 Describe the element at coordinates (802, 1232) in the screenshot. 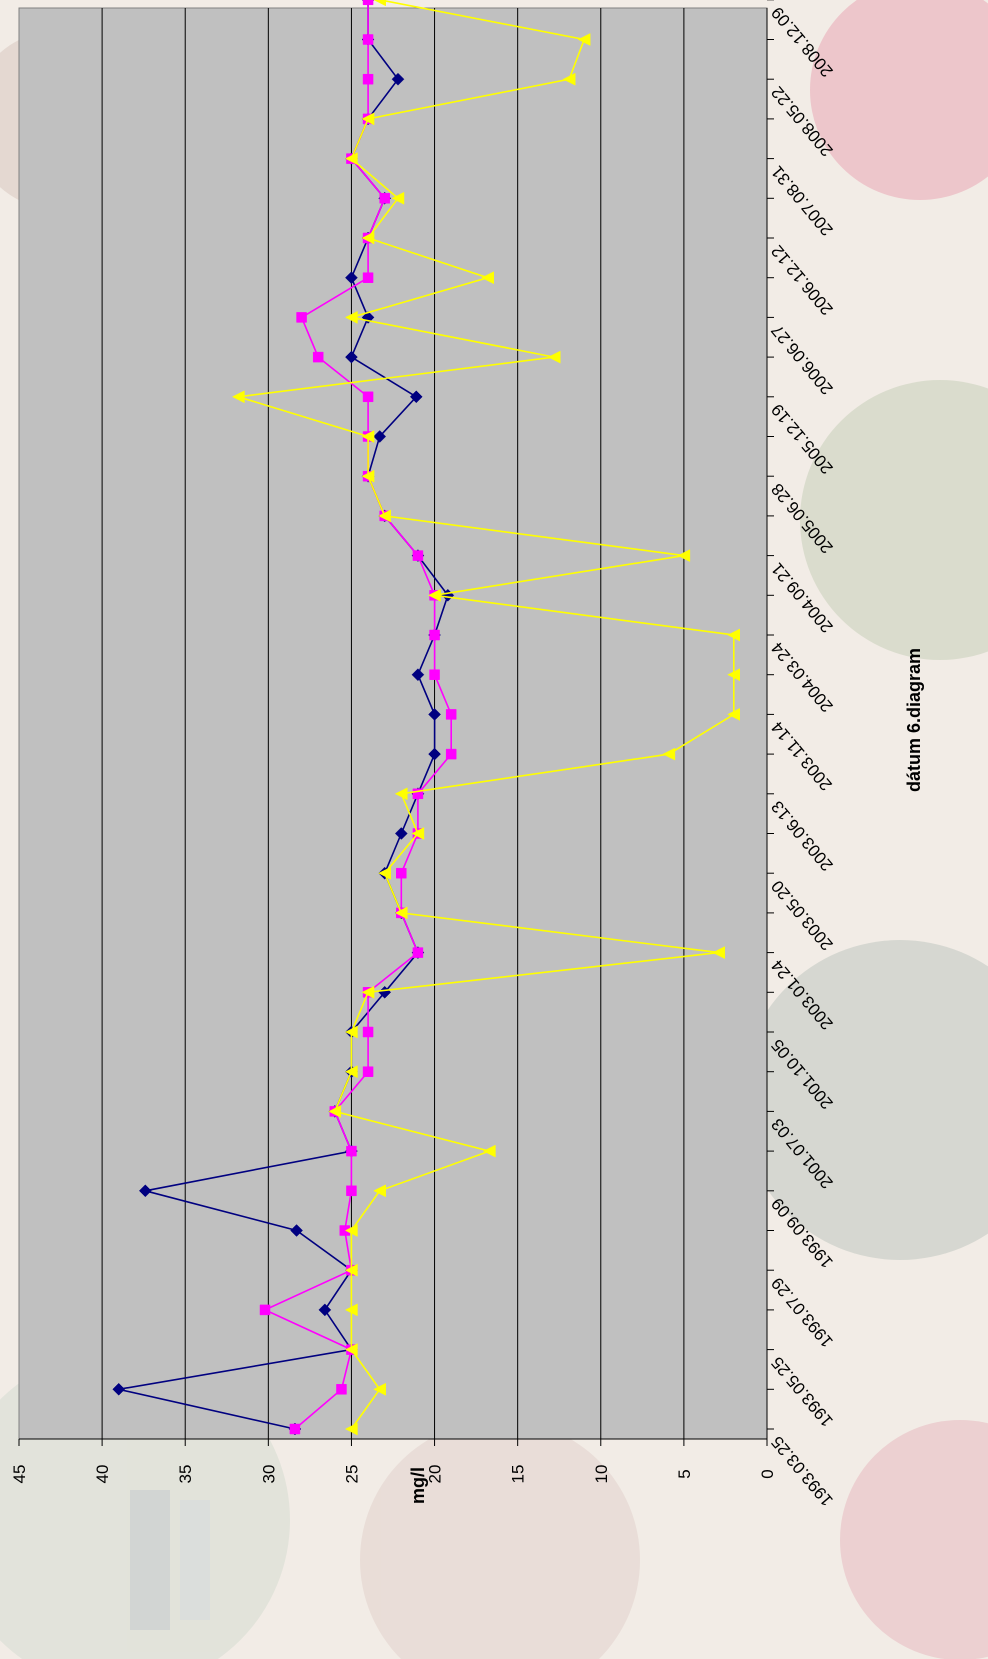

I see `x-tick-label: 1993.09.09` at that location.